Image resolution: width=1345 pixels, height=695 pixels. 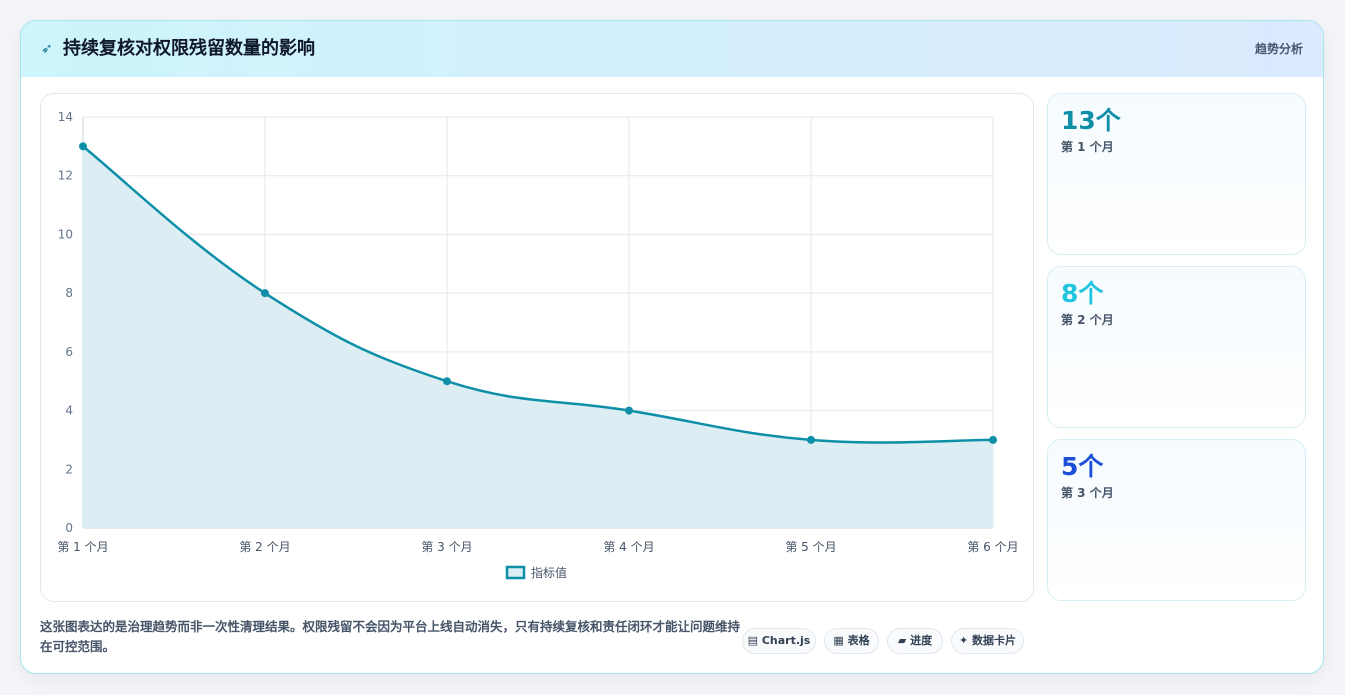 I want to click on stat-card-2: 8个 第 2 个月, so click(x=1176, y=347).